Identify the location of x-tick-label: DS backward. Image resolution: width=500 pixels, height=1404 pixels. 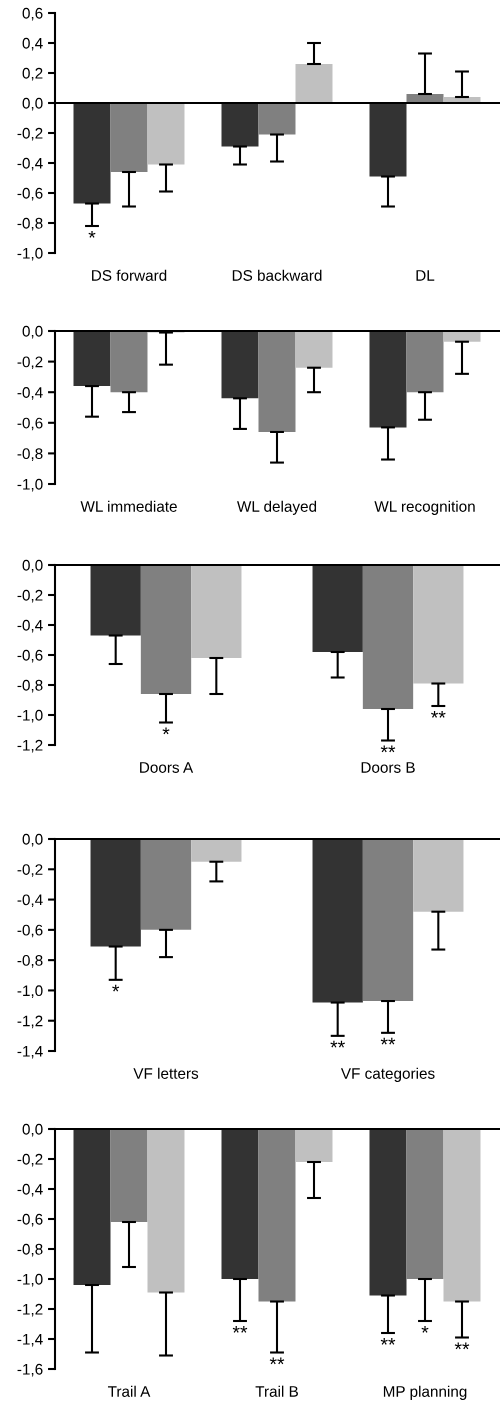
(277, 275).